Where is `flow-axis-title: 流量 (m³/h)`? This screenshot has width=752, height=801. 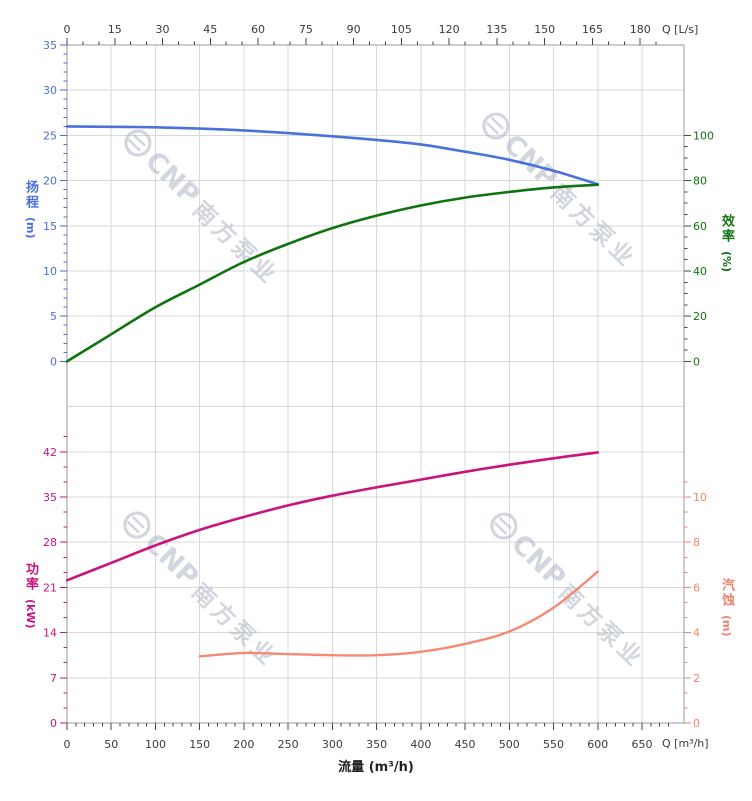
flow-axis-title: 流量 (m³/h) is located at coordinates (376, 767).